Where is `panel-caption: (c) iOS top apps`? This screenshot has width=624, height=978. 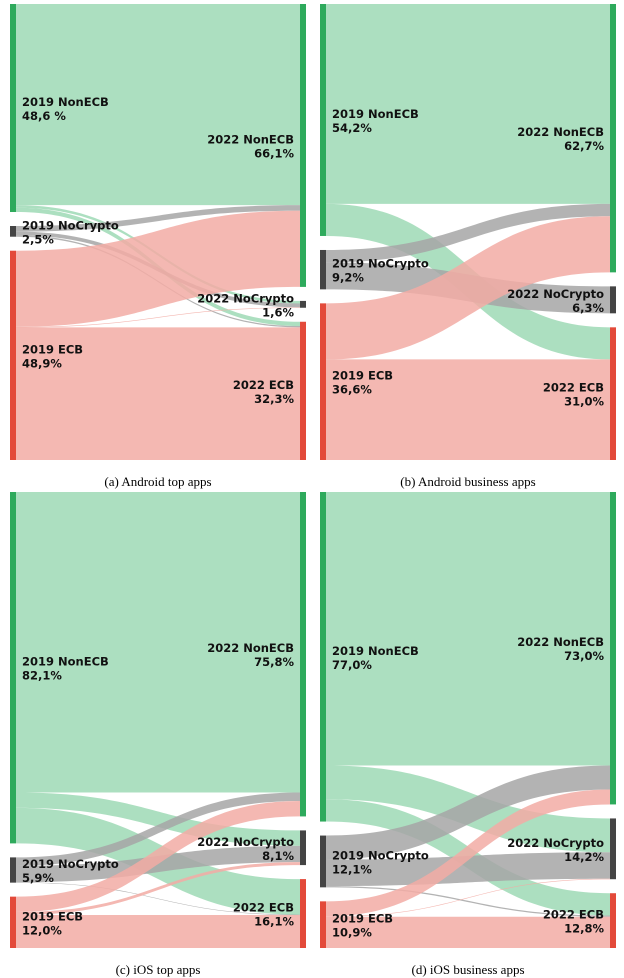
panel-caption: (c) iOS top apps is located at coordinates (158, 969).